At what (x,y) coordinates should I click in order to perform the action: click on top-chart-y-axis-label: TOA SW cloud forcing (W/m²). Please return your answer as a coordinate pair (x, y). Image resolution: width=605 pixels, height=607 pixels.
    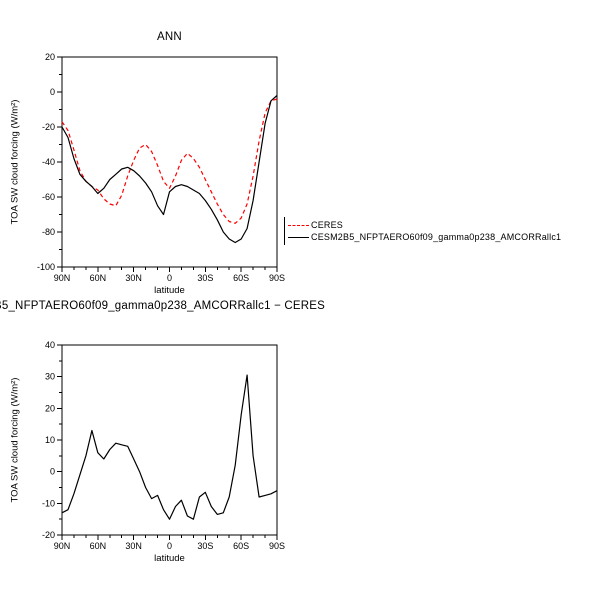
    Looking at the image, I should click on (15, 162).